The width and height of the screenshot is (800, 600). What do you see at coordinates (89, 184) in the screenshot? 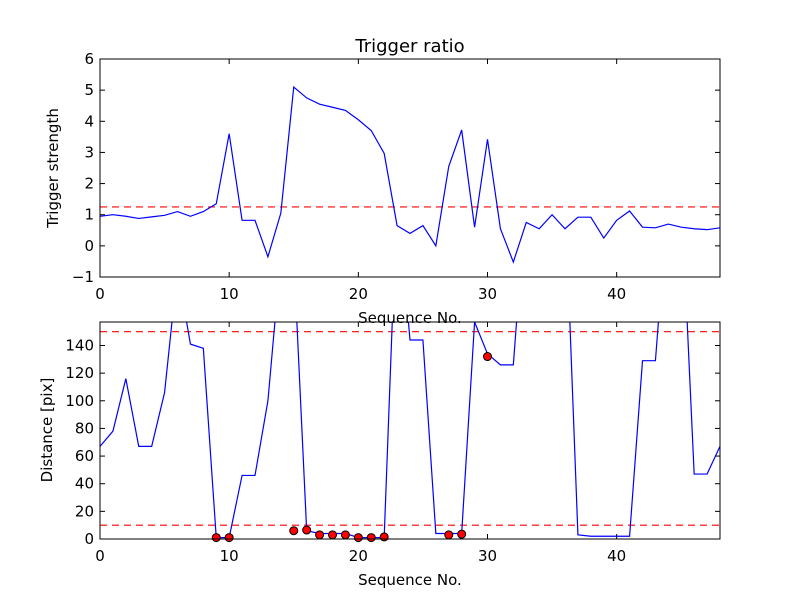
I see `y-tick-label: 2` at bounding box center [89, 184].